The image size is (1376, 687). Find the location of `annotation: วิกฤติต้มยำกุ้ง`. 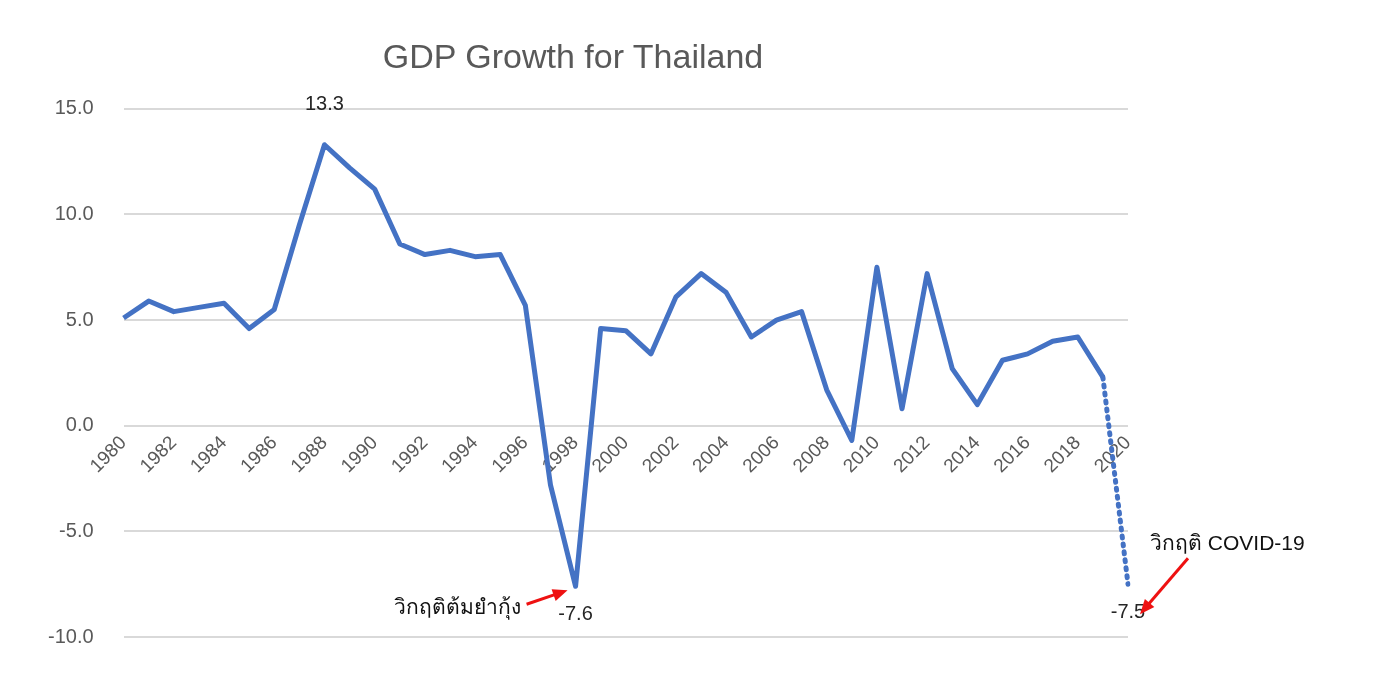

annotation: วิกฤติต้มยำกุ้ง is located at coordinates (457, 608).